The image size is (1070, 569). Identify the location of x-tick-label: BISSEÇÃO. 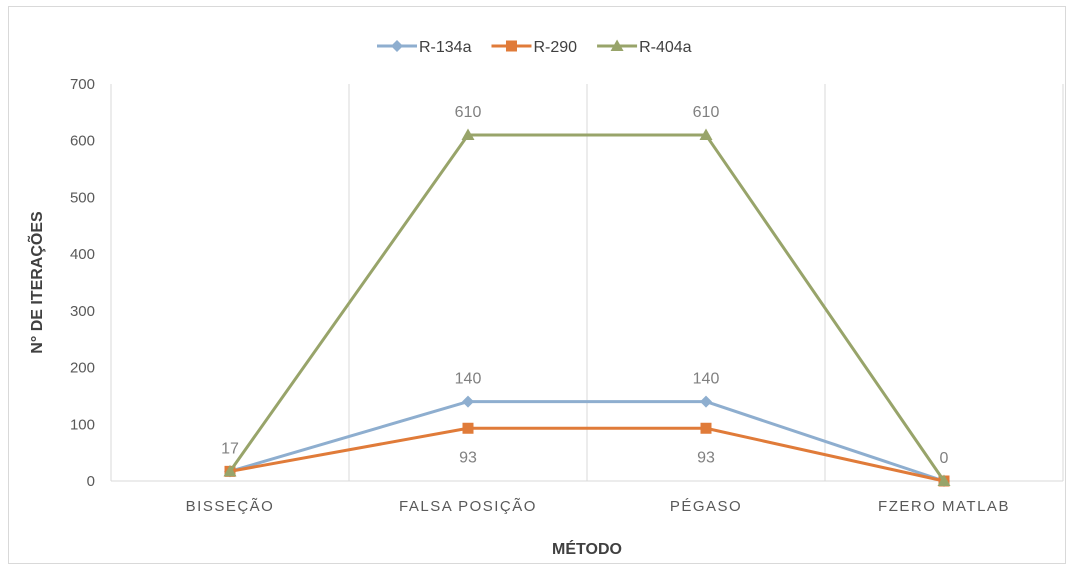
(230, 506).